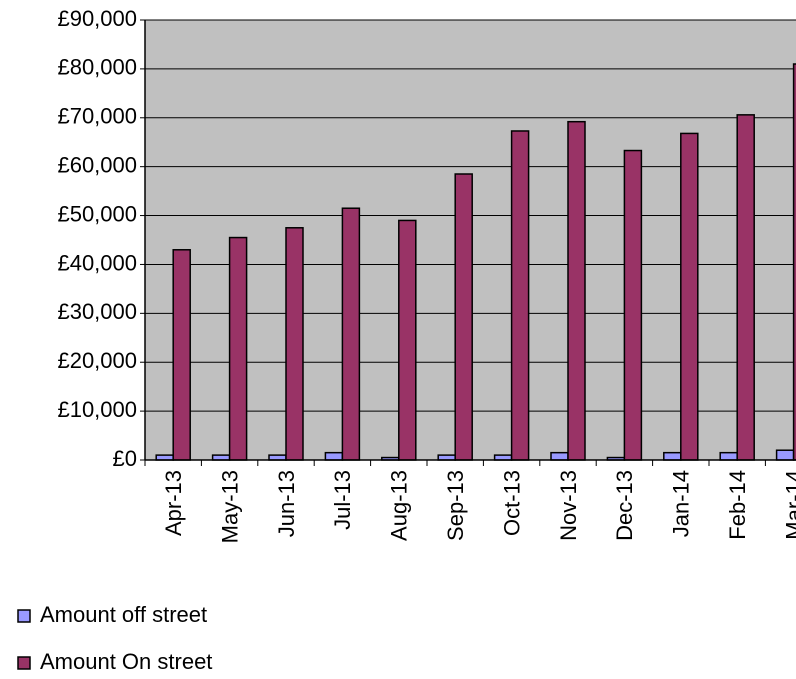 Image resolution: width=796 pixels, height=679 pixels. Describe the element at coordinates (126, 661) in the screenshot. I see `legend-label: Amount On street` at that location.